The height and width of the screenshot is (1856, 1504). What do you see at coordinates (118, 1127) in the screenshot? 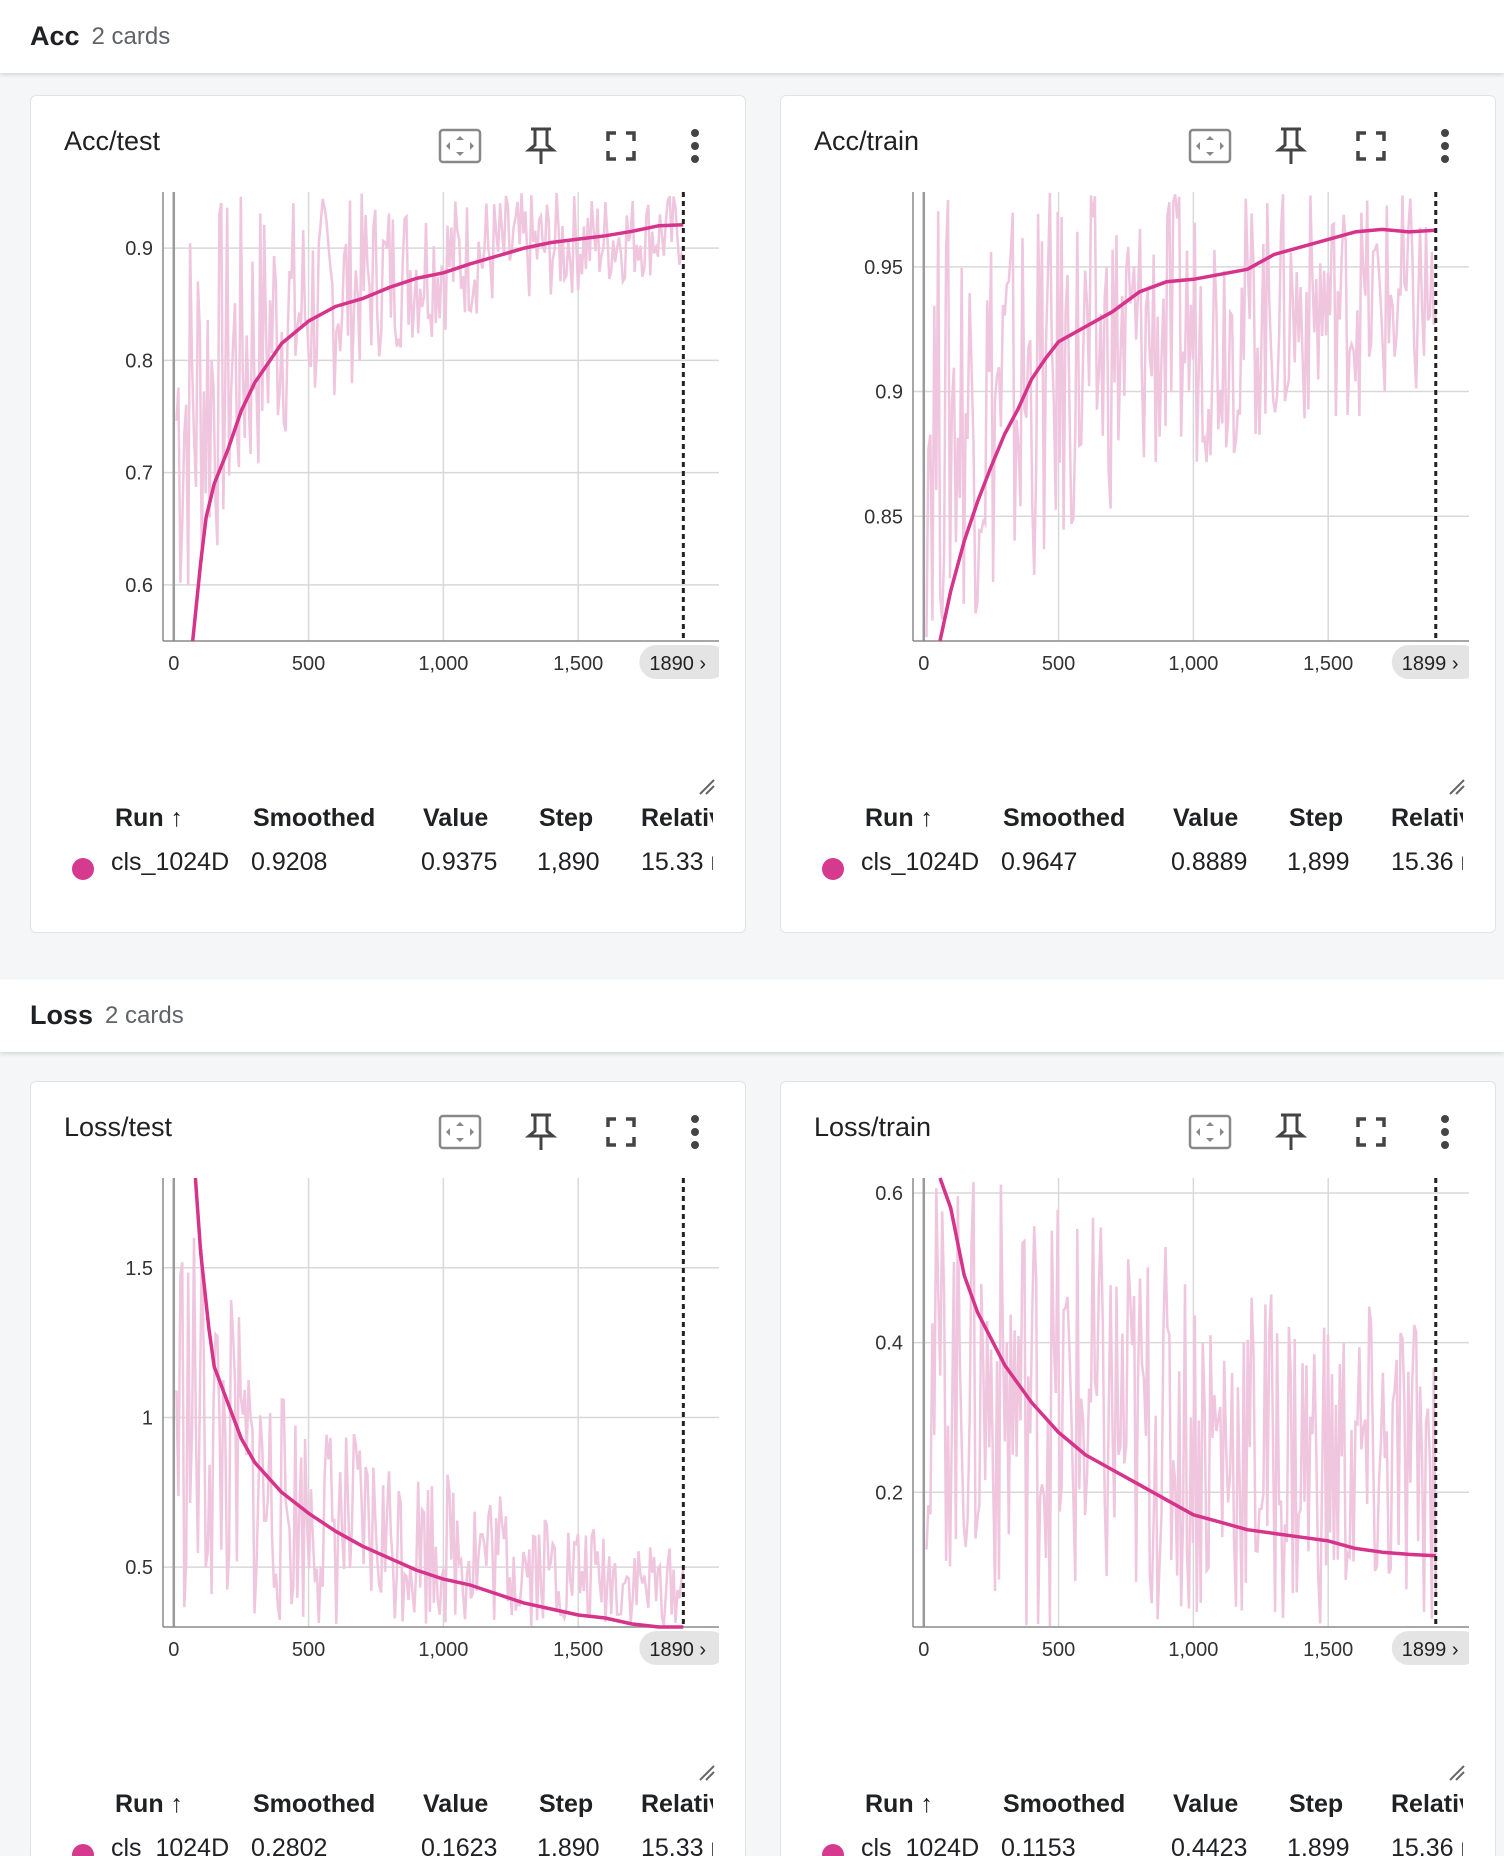
I see `card-title: Loss/test` at bounding box center [118, 1127].